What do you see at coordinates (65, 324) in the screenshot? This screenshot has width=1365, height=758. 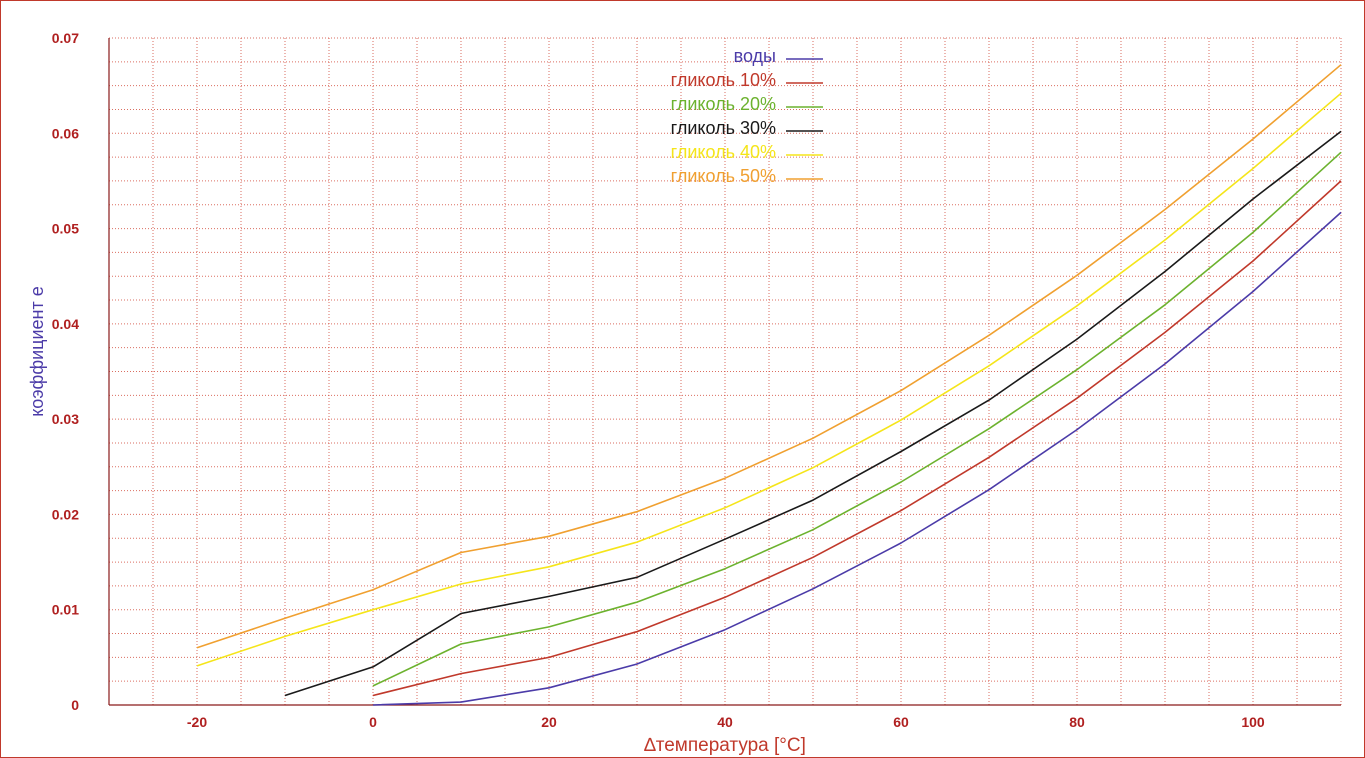 I see `y-tick-label: 0.04` at bounding box center [65, 324].